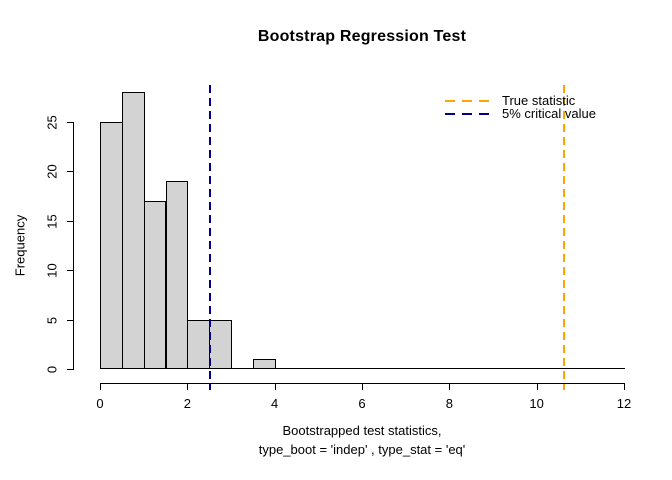 The image size is (672, 480). Describe the element at coordinates (275, 403) in the screenshot. I see `x-tick-label: 4` at that location.